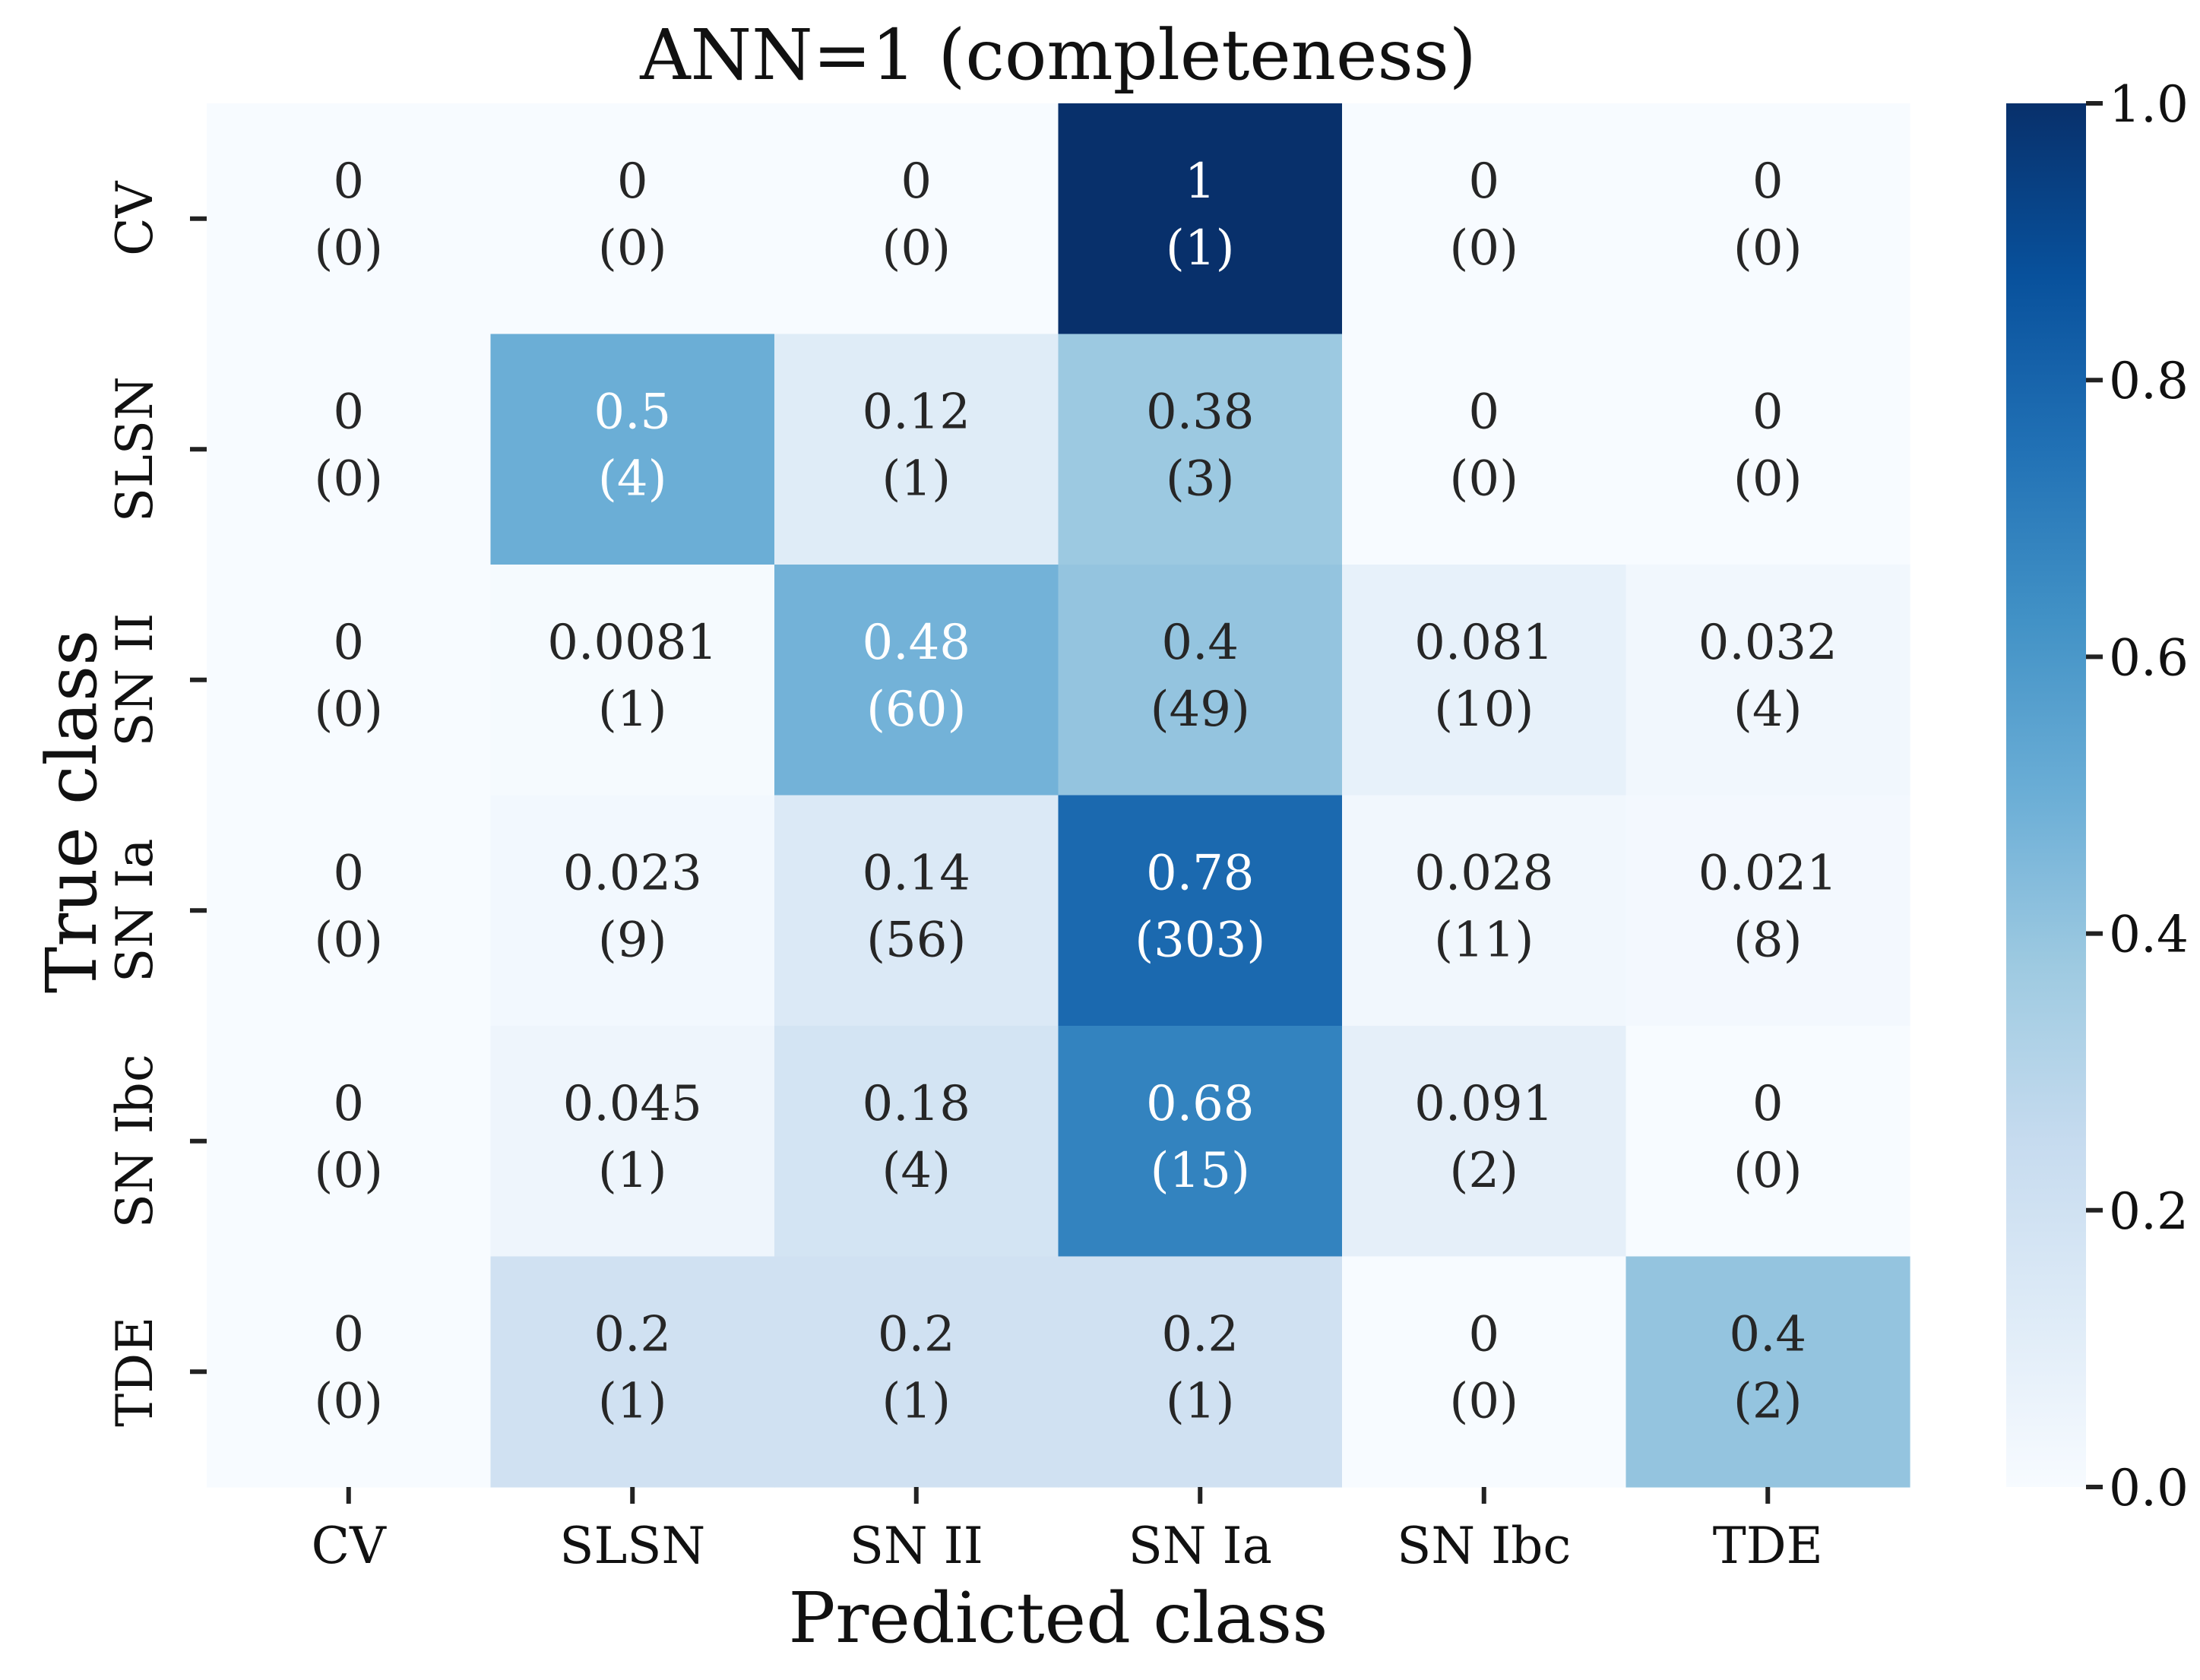 This screenshot has width=2200, height=1680. What do you see at coordinates (349, 911) in the screenshot?
I see `heatmap-cell-sn-ia-cv` at bounding box center [349, 911].